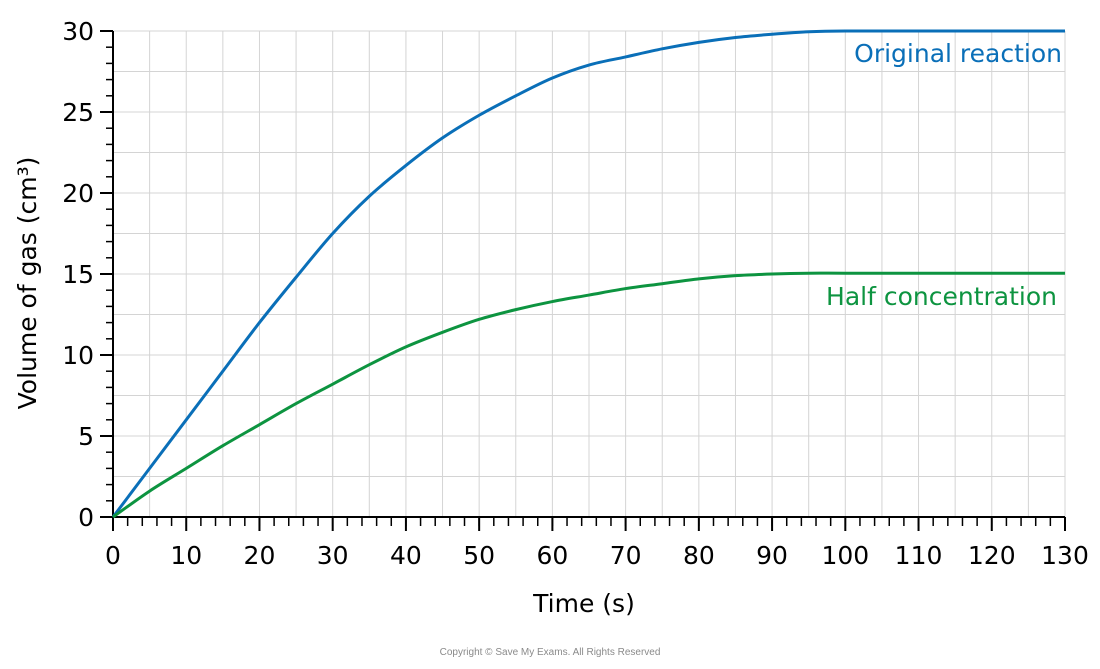  Describe the element at coordinates (113, 555) in the screenshot. I see `x-tick-label: 0` at that location.